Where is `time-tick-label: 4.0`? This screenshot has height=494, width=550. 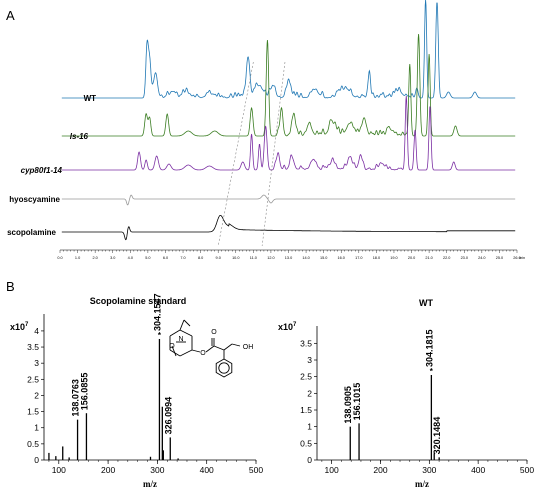 time-tick-label: 4.0 is located at coordinates (130, 258).